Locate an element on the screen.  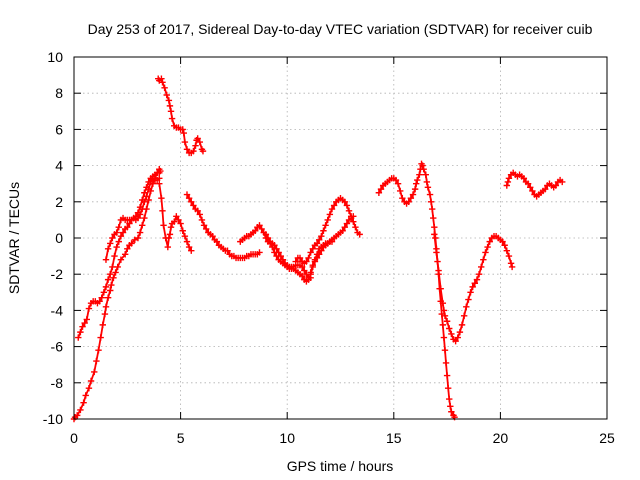
y-tick-label: 6 is located at coordinates (59, 129).